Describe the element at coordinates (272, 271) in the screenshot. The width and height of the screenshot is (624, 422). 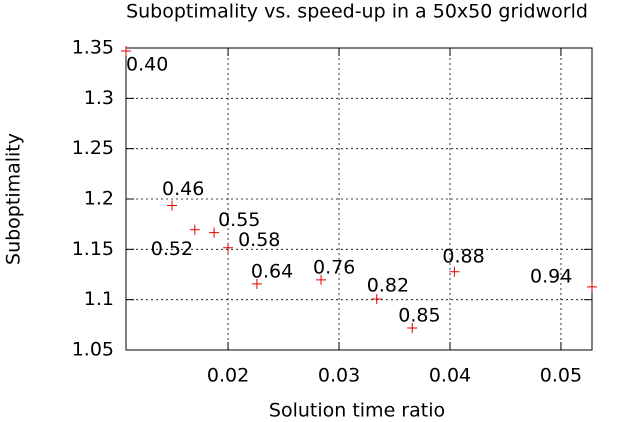
I see `point-label: 0.64` at that location.